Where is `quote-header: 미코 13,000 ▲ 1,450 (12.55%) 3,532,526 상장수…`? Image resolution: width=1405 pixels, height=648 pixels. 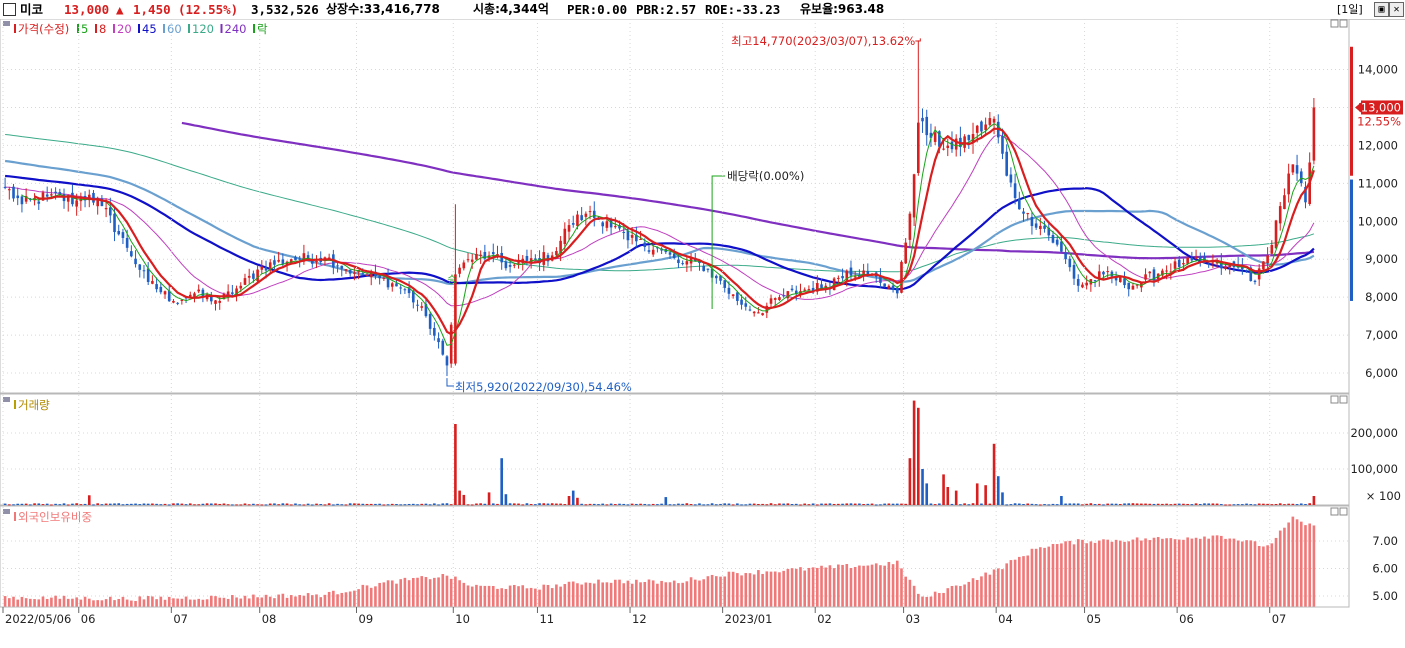
quote-header: 미코 13,000 ▲ 1,450 (12.55%) 3,532,526 상장수… is located at coordinates (702, 10).